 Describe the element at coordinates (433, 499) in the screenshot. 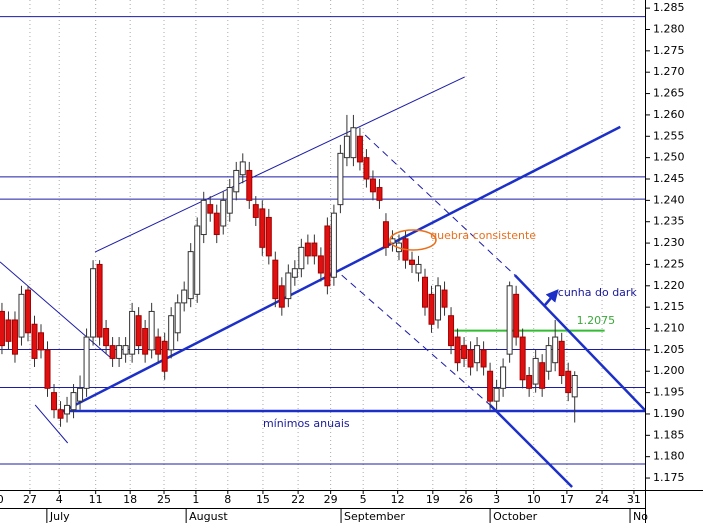

I see `x-tick-label: 19` at that location.